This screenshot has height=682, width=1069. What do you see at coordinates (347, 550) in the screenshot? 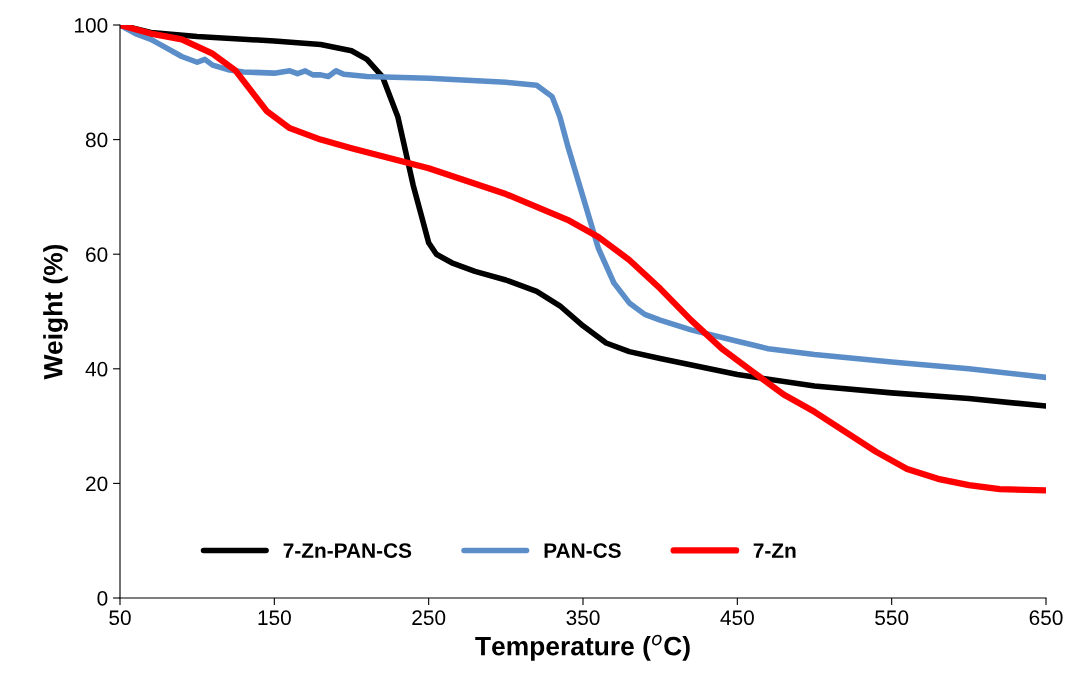
I see `legend-label: 7-Zn-PAN-CS` at bounding box center [347, 550].